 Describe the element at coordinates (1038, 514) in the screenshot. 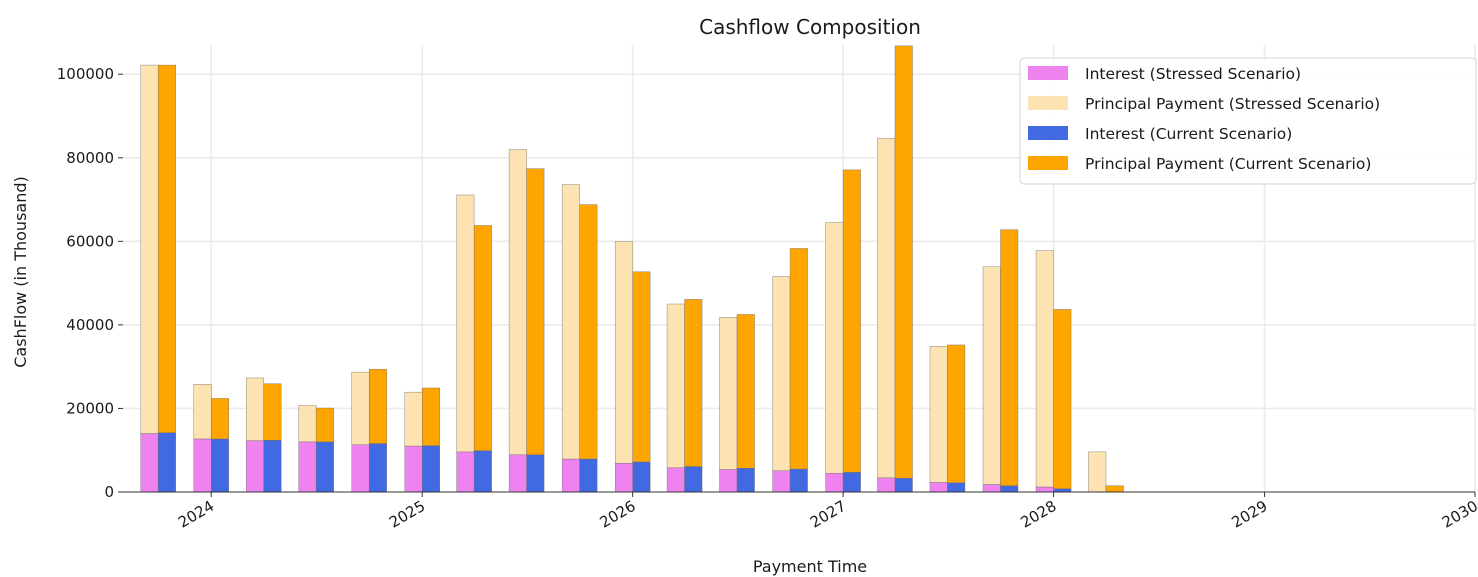

I see `x-tick-label: 2028` at that location.